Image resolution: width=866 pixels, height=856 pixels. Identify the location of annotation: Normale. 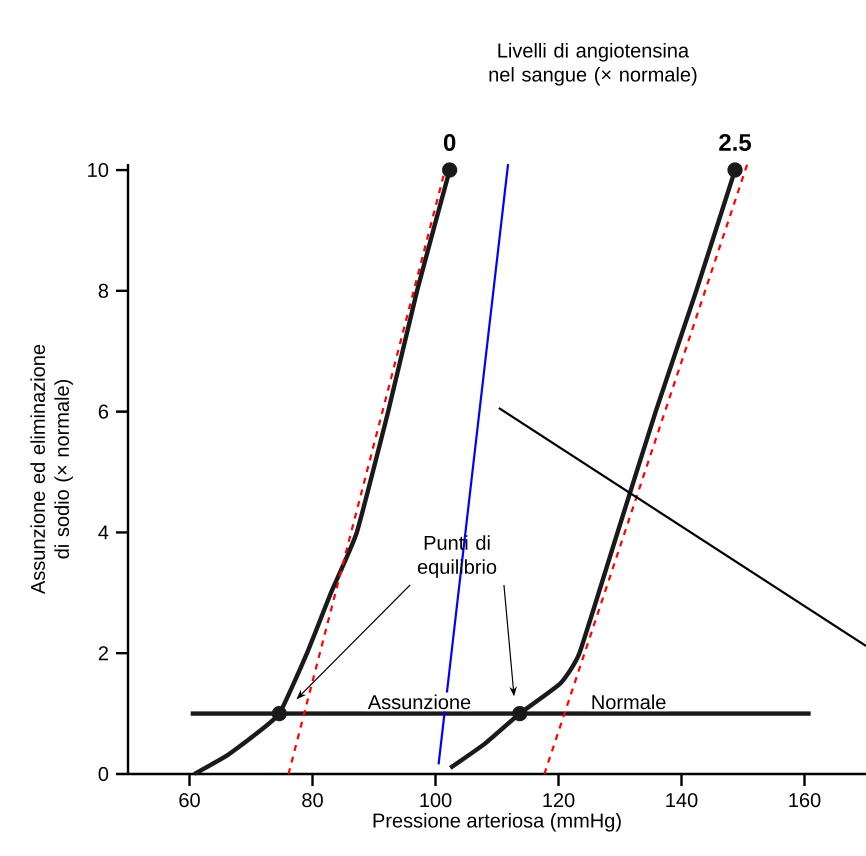
(629, 702).